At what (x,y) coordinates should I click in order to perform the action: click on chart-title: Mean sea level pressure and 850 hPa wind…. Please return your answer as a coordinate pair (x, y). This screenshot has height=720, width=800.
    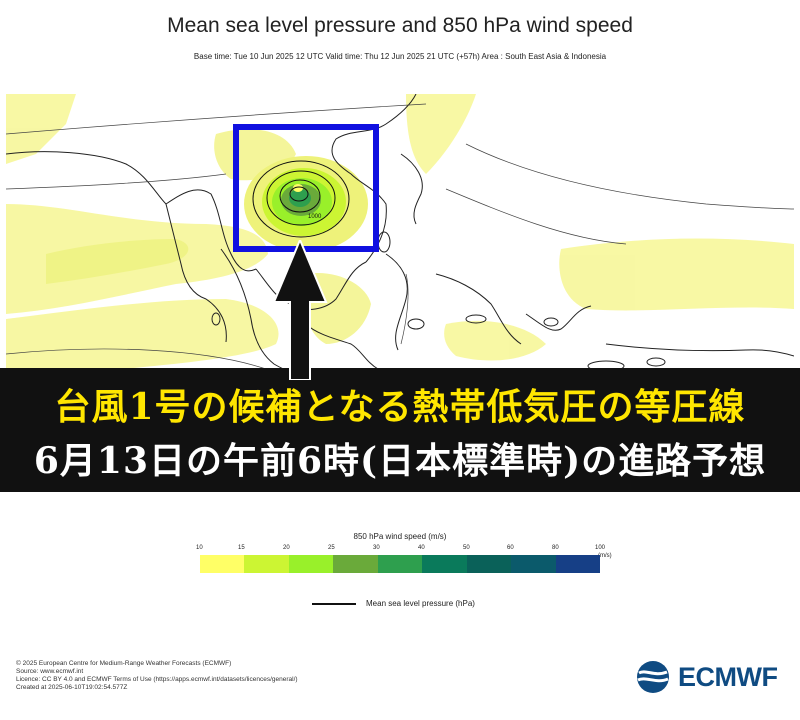
    Looking at the image, I should click on (400, 25).